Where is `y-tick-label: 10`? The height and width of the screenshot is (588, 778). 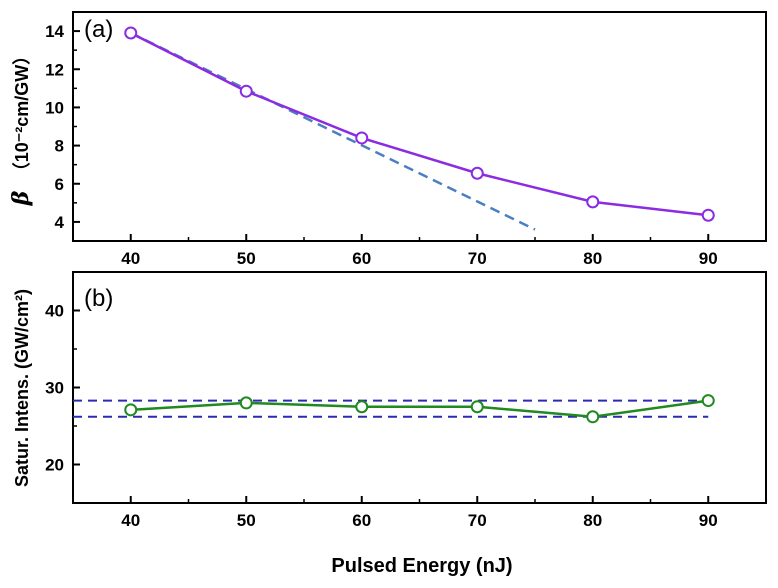 y-tick-label: 10 is located at coordinates (54, 107).